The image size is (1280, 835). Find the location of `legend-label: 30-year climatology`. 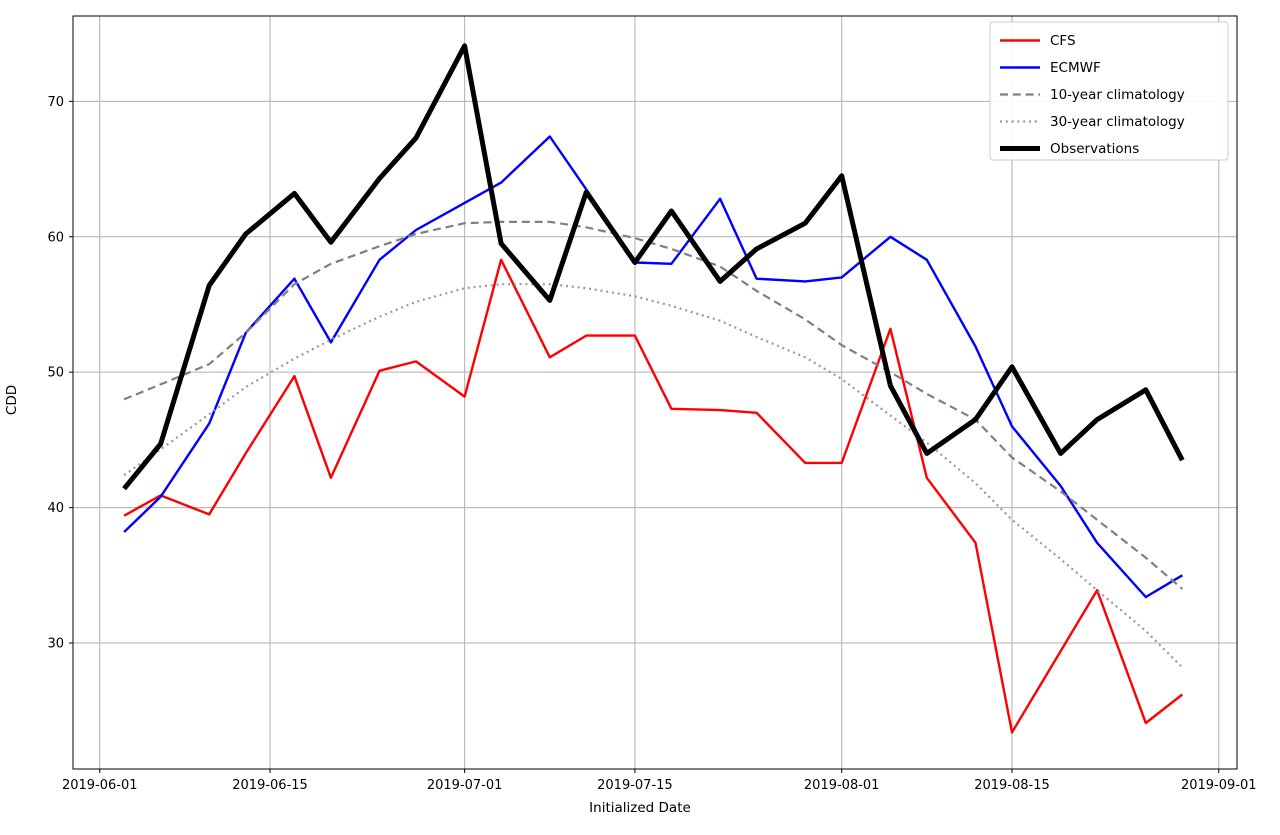

legend-label: 30-year climatology is located at coordinates (1117, 122).